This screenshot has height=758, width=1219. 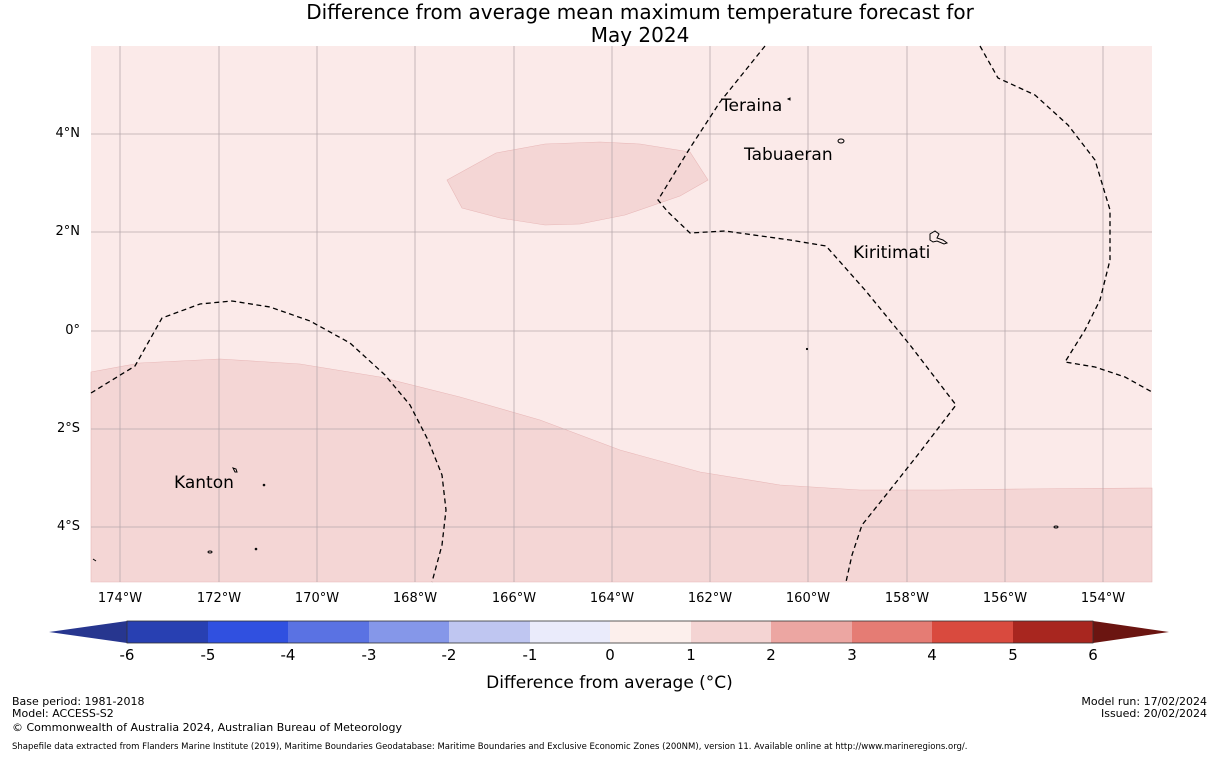 What do you see at coordinates (892, 253) in the screenshot?
I see `place-label-kiritimati: Kiritimati` at bounding box center [892, 253].